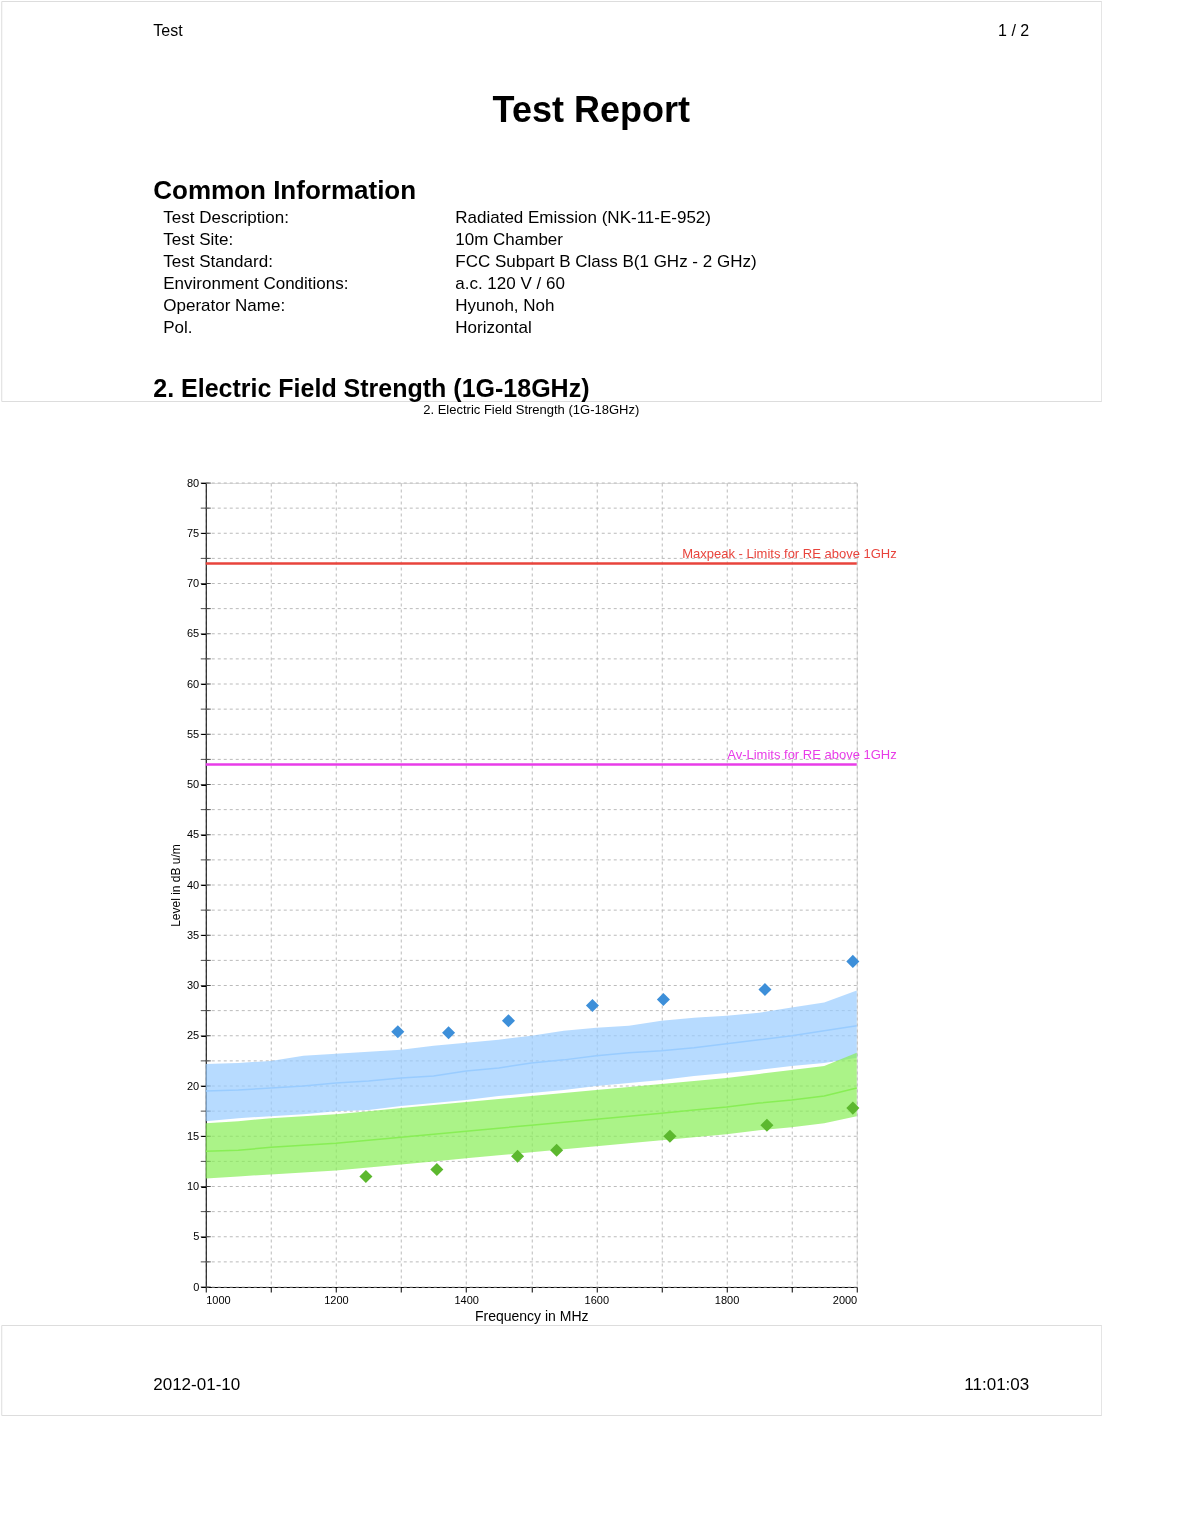 Image resolution: width=1178 pixels, height=1524 pixels. I want to click on text: Test Description:, so click(226, 217).